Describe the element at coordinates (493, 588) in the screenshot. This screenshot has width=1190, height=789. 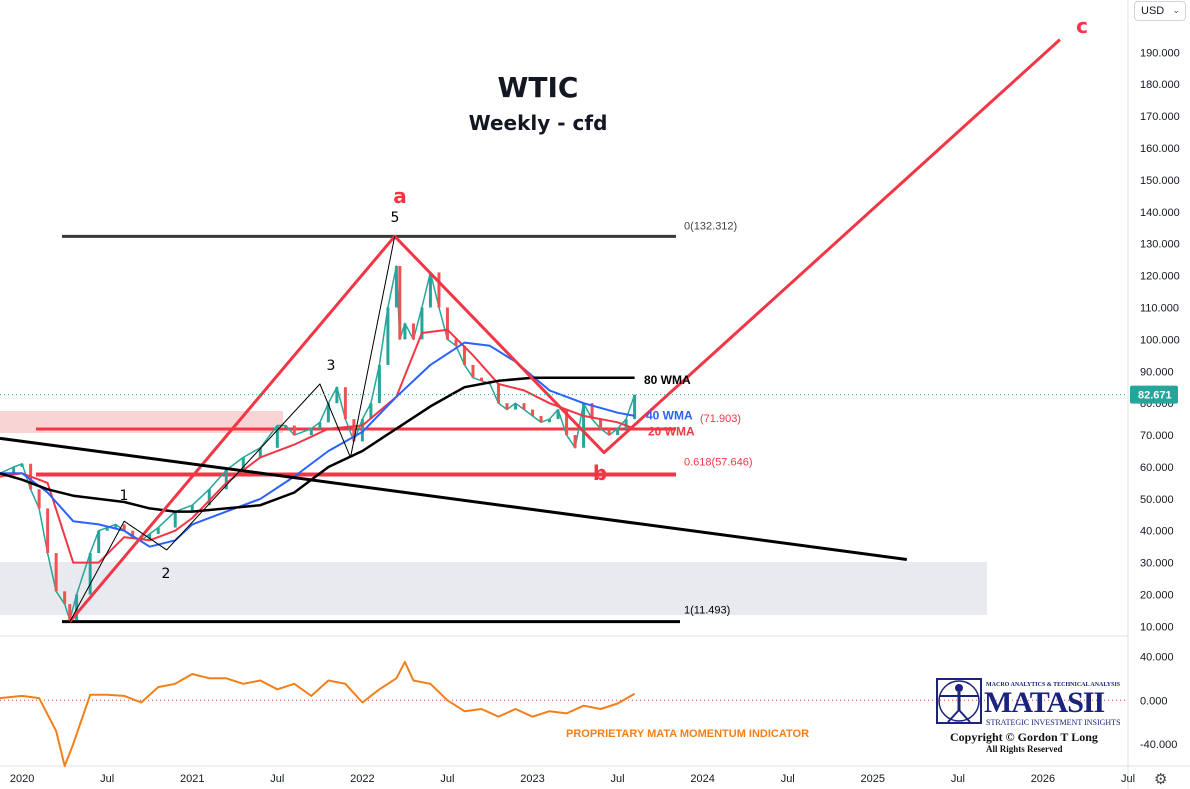
I see `support-zone` at that location.